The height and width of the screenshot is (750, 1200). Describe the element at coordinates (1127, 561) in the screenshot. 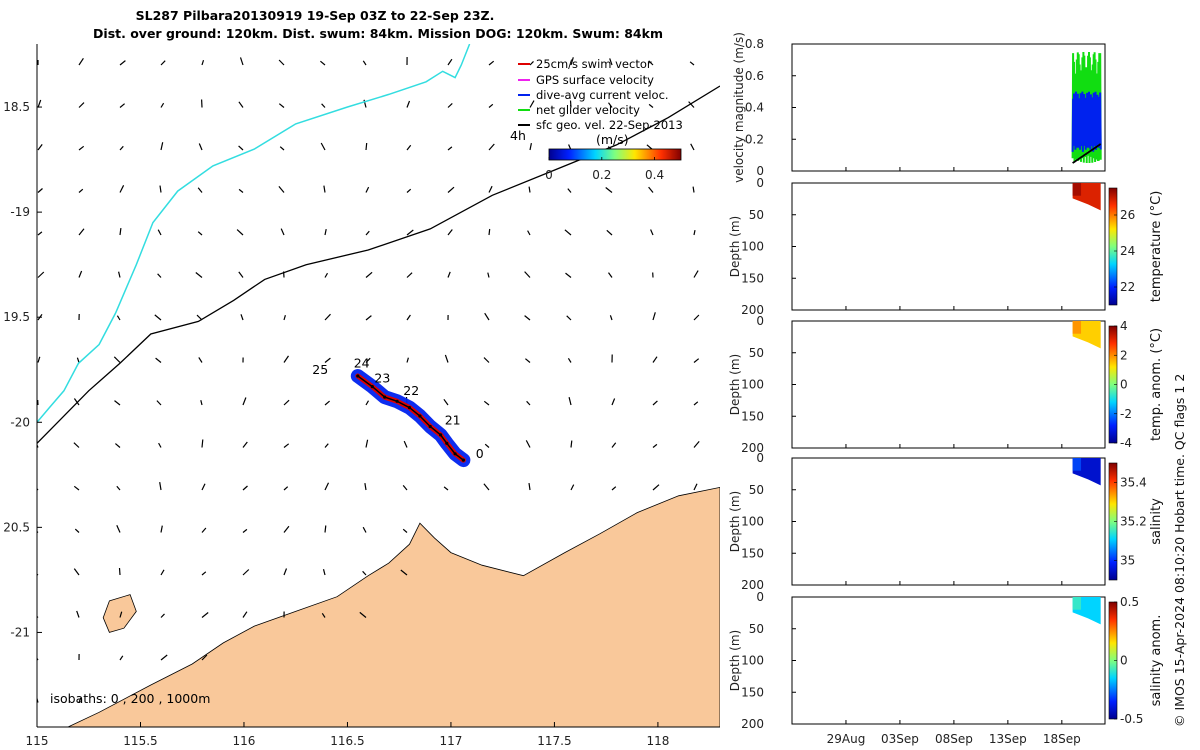

I see `panel-colorbar-tick-label: 35` at that location.